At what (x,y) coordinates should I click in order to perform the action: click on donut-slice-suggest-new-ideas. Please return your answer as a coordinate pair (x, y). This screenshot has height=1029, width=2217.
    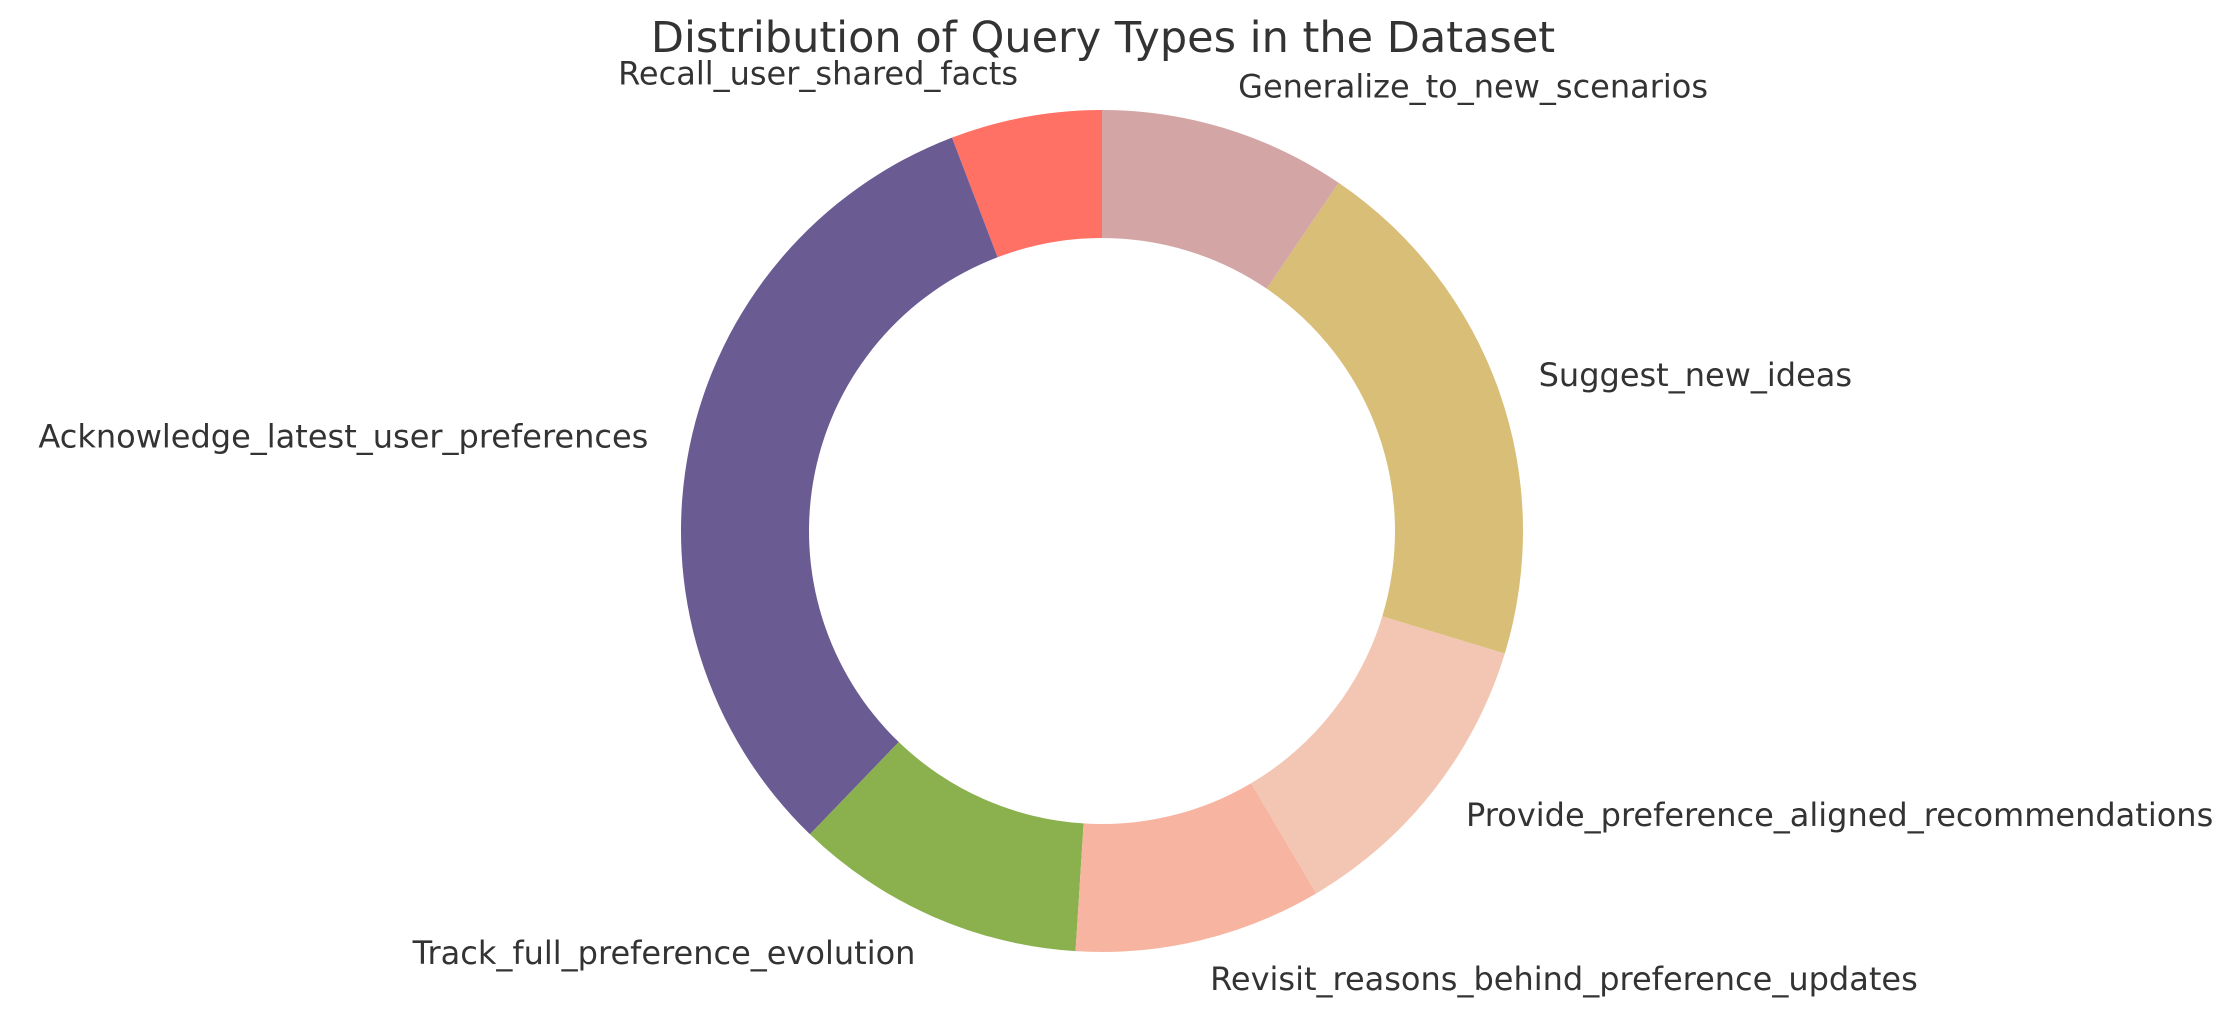
    Looking at the image, I should click on (1395, 418).